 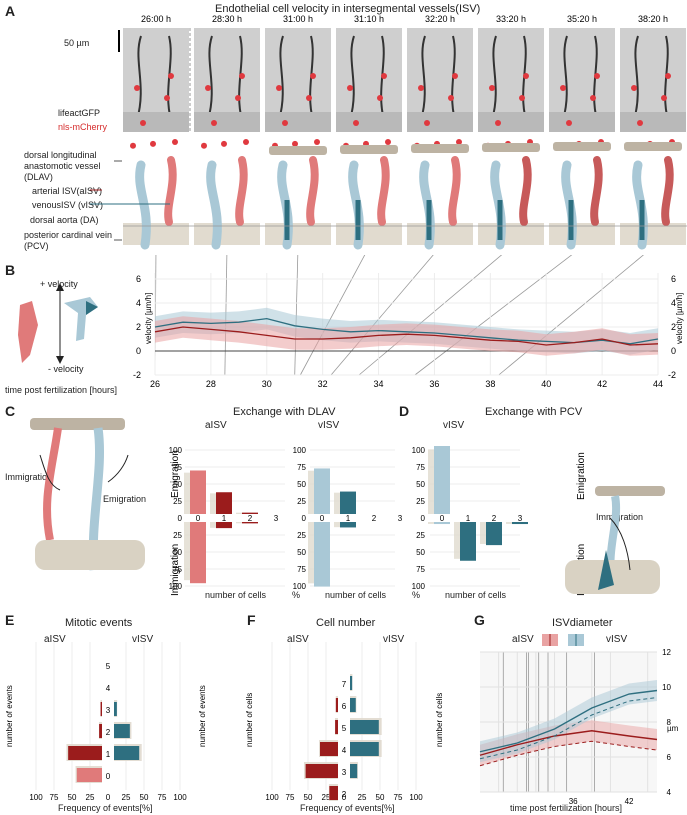 What do you see at coordinates (28, 332) in the screenshot?
I see `diagram-aisv` at bounding box center [28, 332].